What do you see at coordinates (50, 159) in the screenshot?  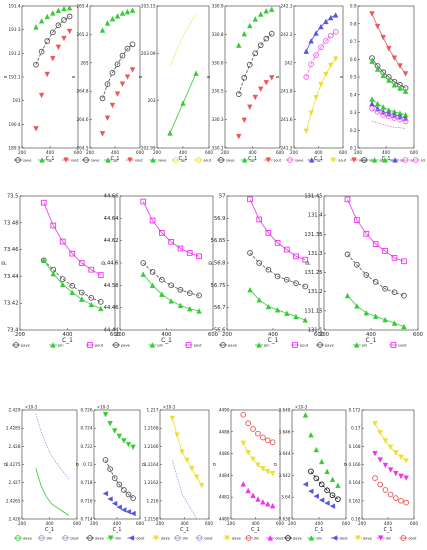 I see `x-axis-label: C_1` at bounding box center [50, 159].